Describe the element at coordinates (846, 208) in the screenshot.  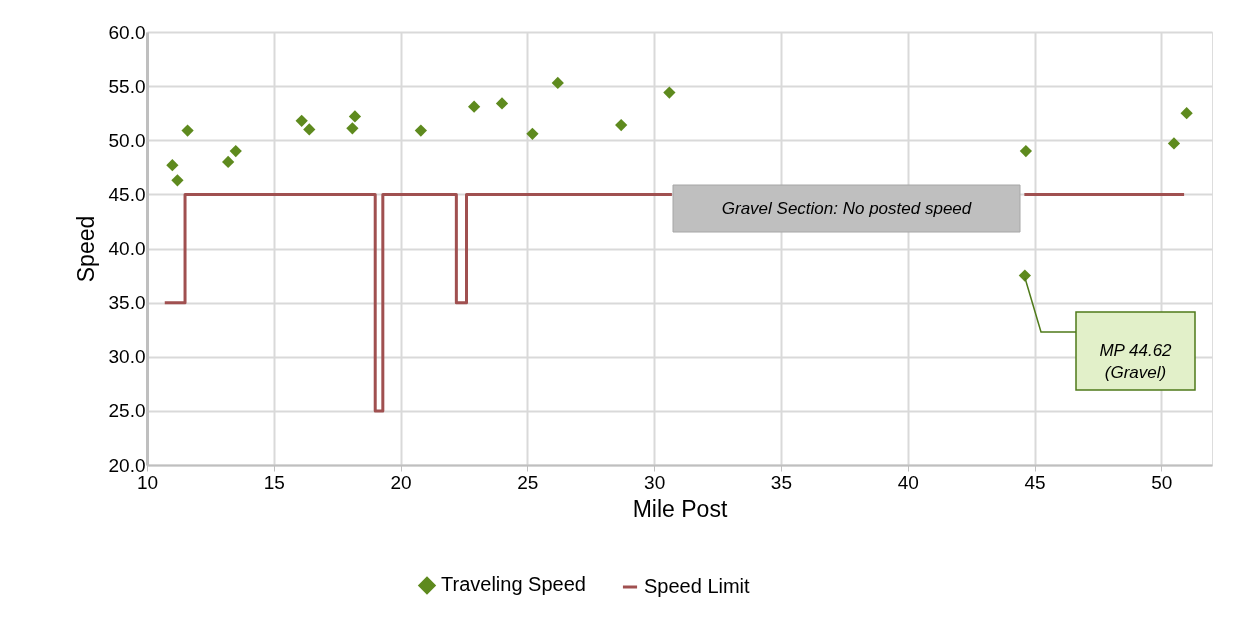
I see `annotation: Gravel Section: No posted speed` at that location.